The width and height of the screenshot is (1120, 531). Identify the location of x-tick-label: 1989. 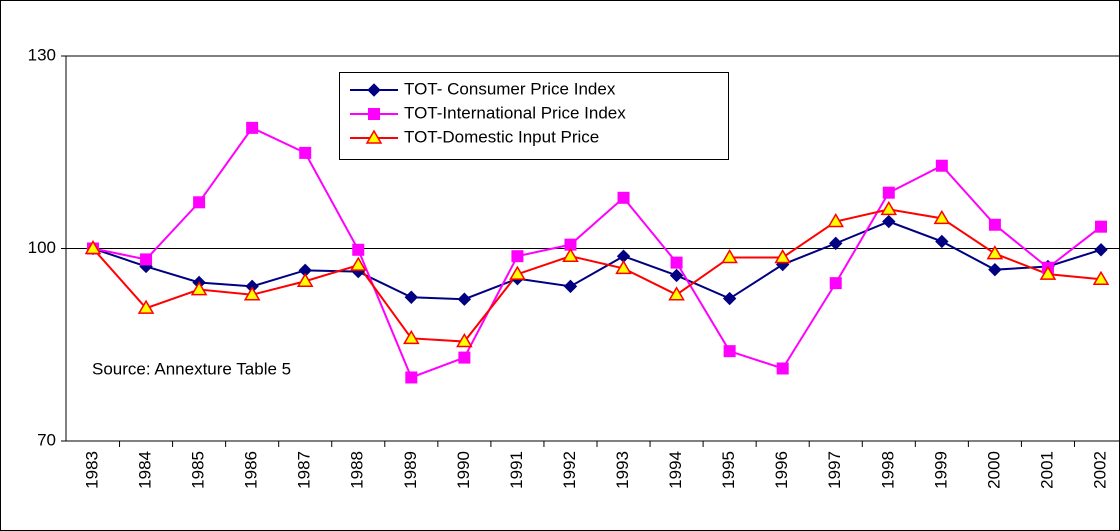
(410, 470).